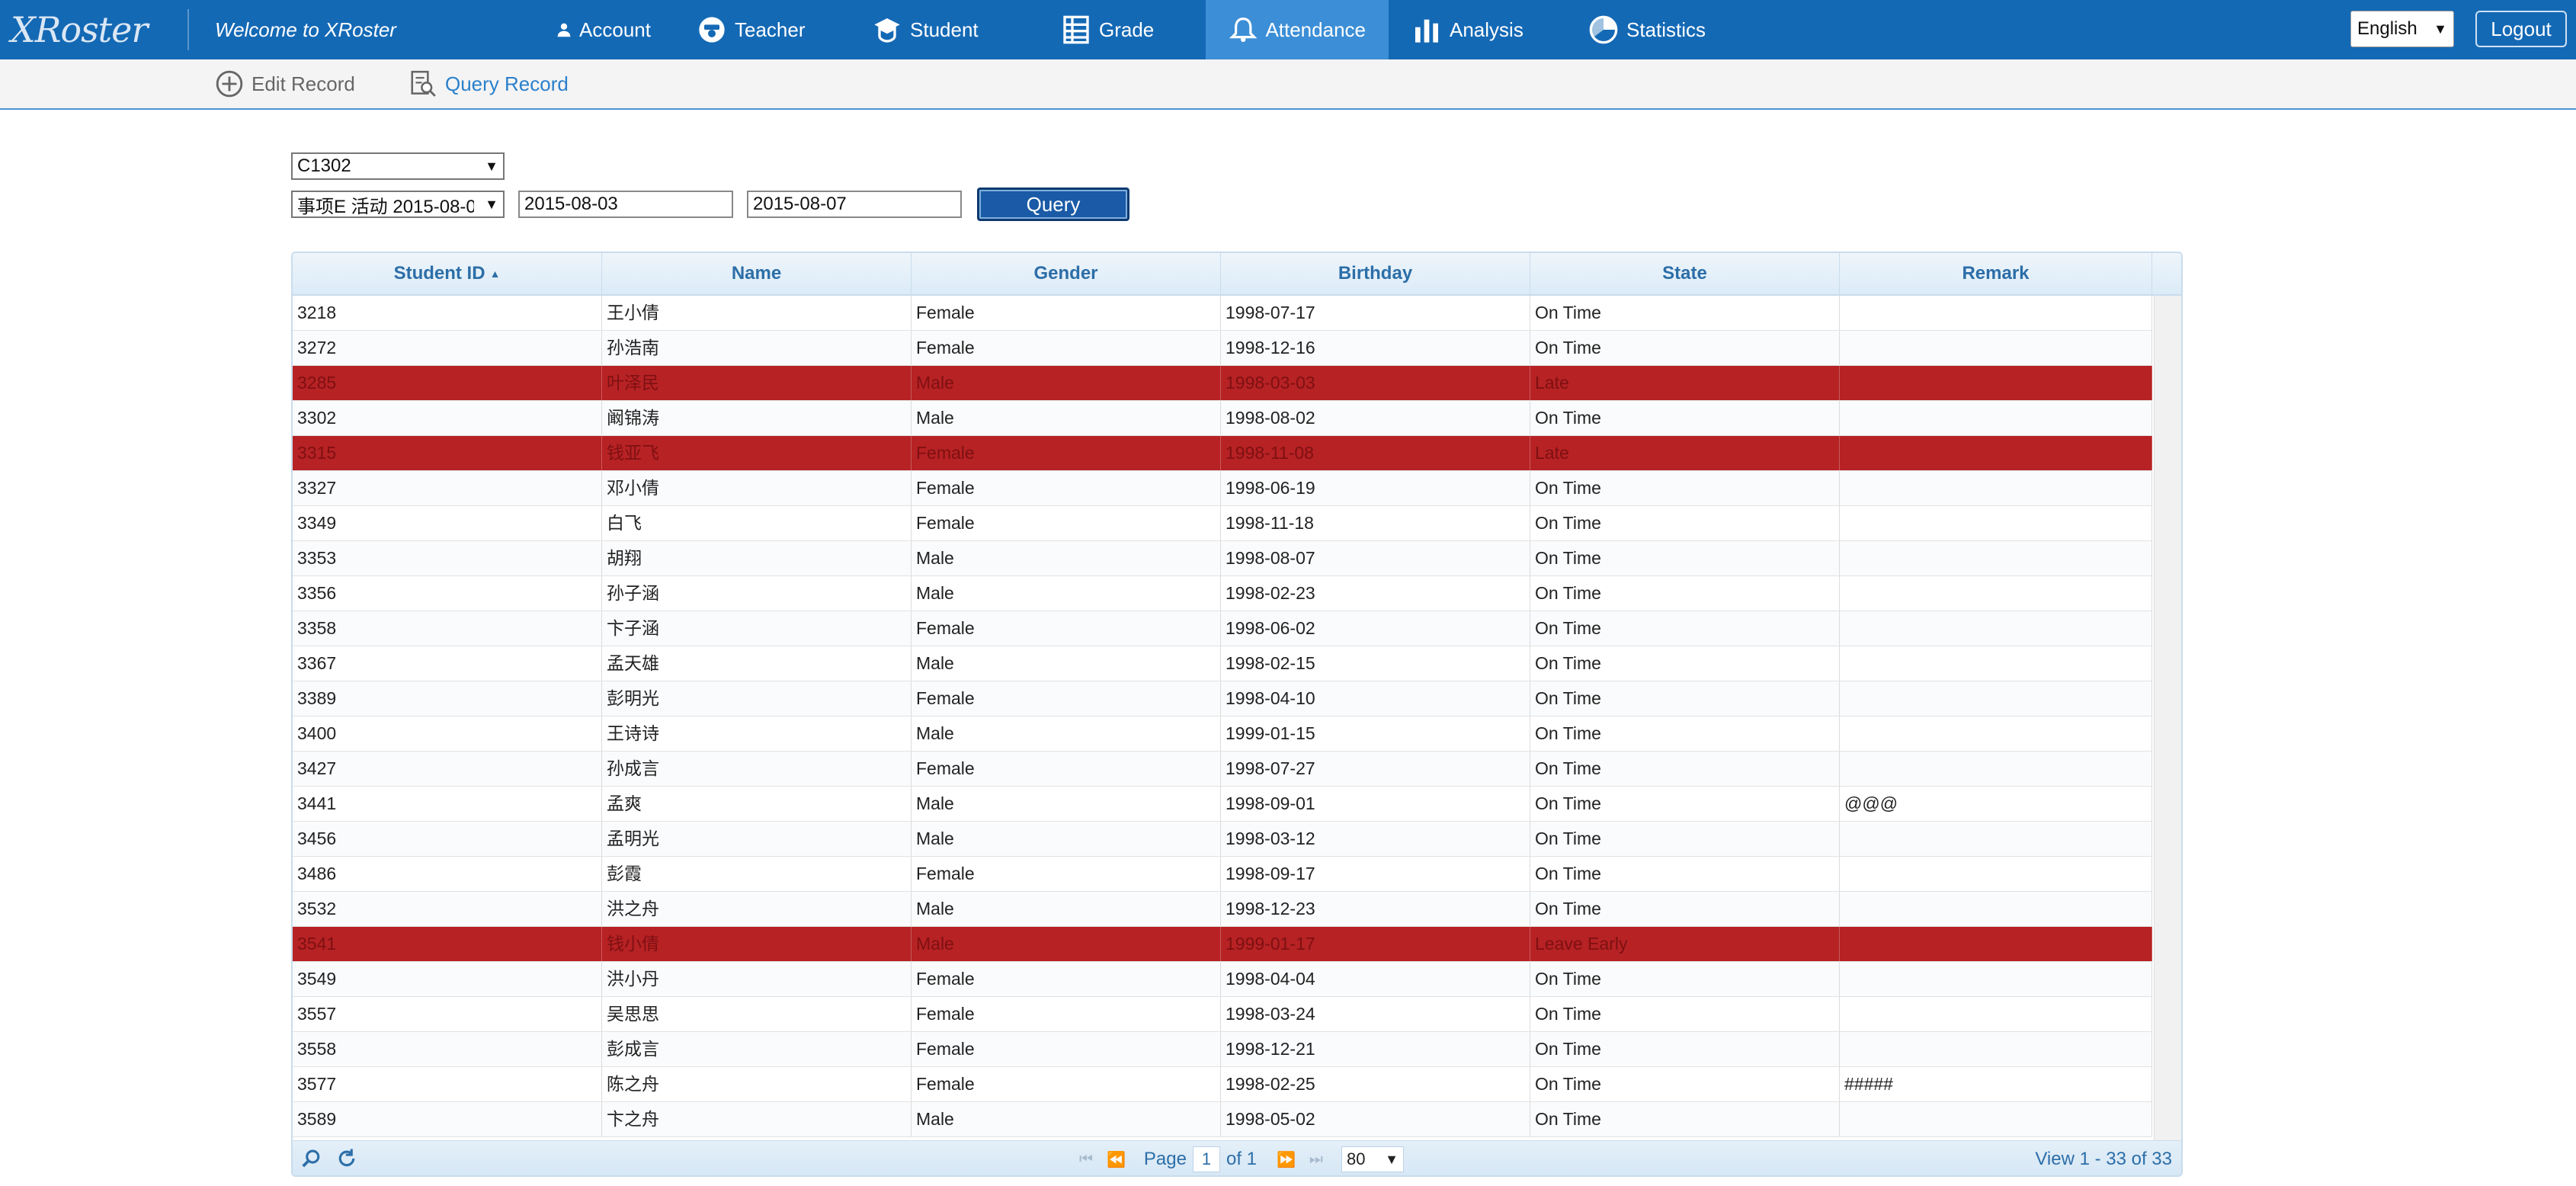  Describe the element at coordinates (757, 418) in the screenshot. I see `cell-name: 阚锦涛` at that location.